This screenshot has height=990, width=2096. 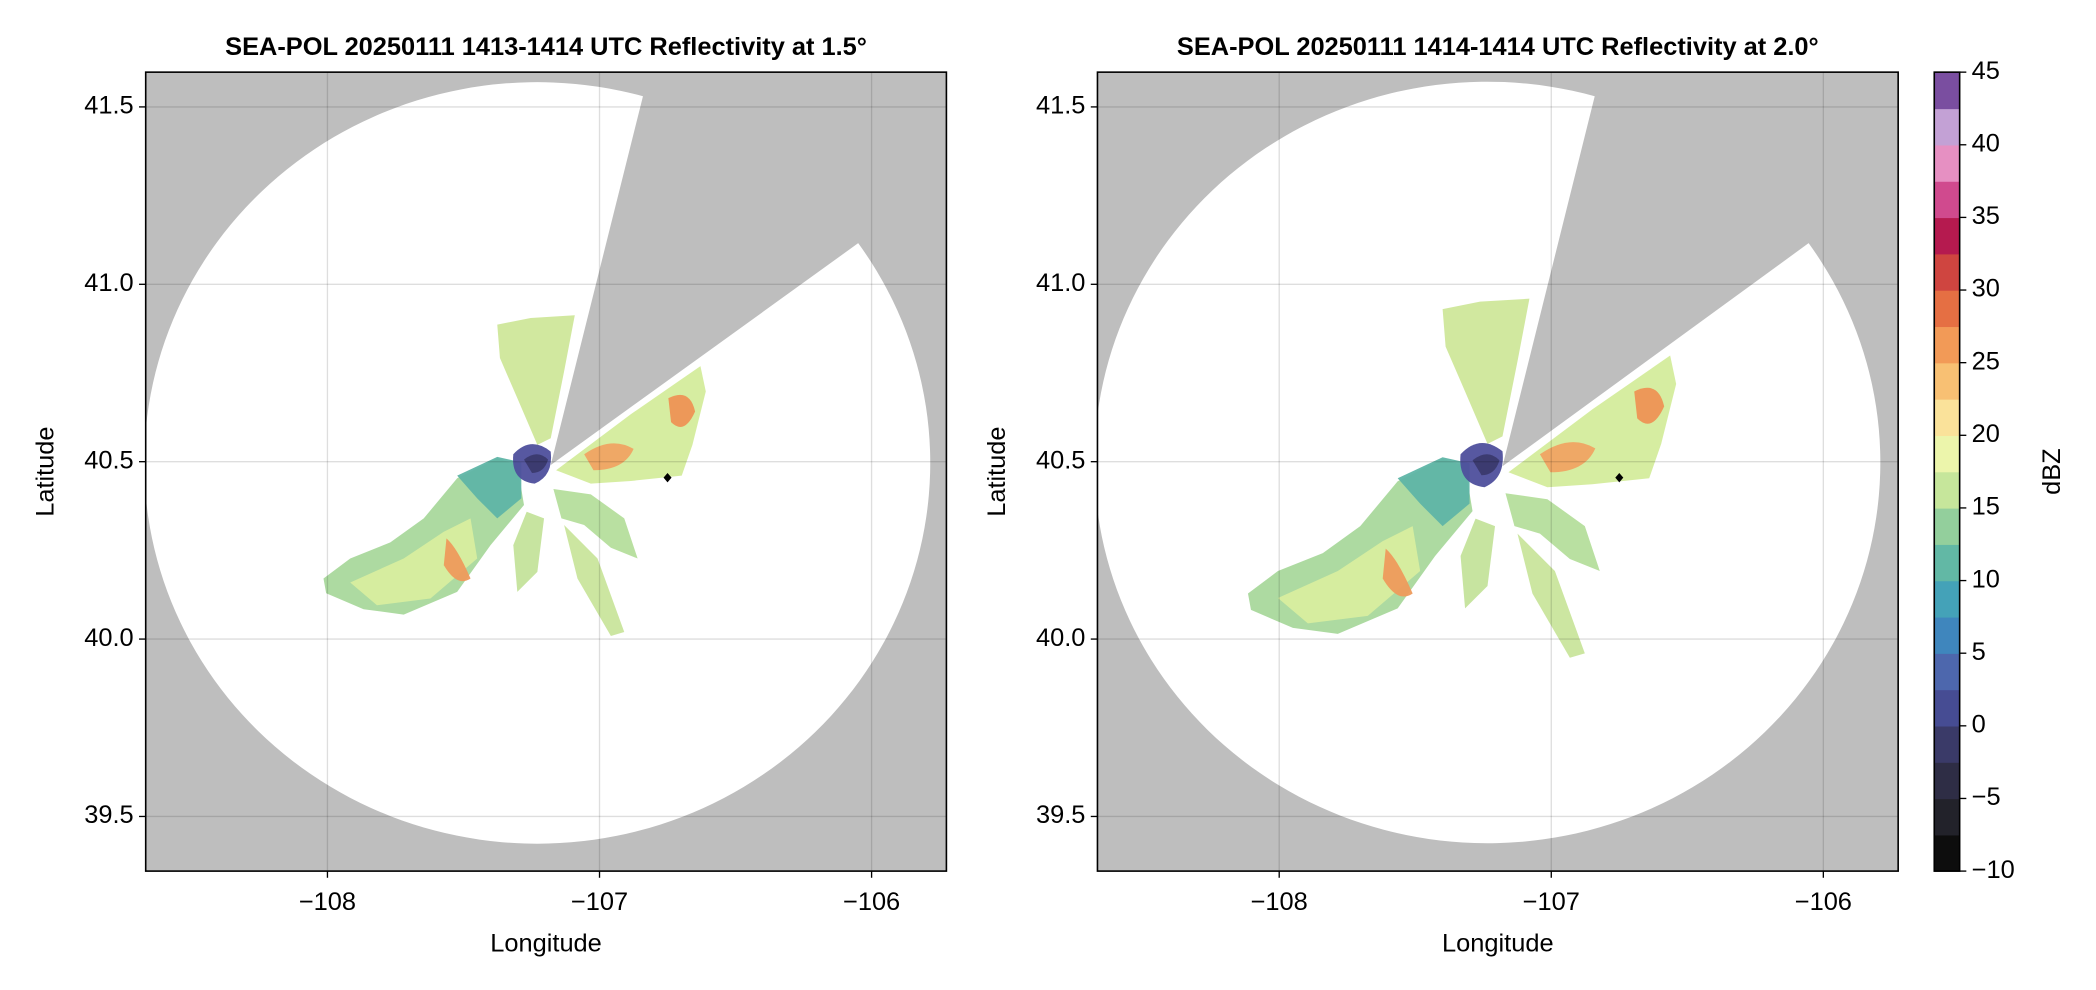 What do you see at coordinates (1979, 725) in the screenshot?
I see `colorbar-tick-label: 0` at bounding box center [1979, 725].